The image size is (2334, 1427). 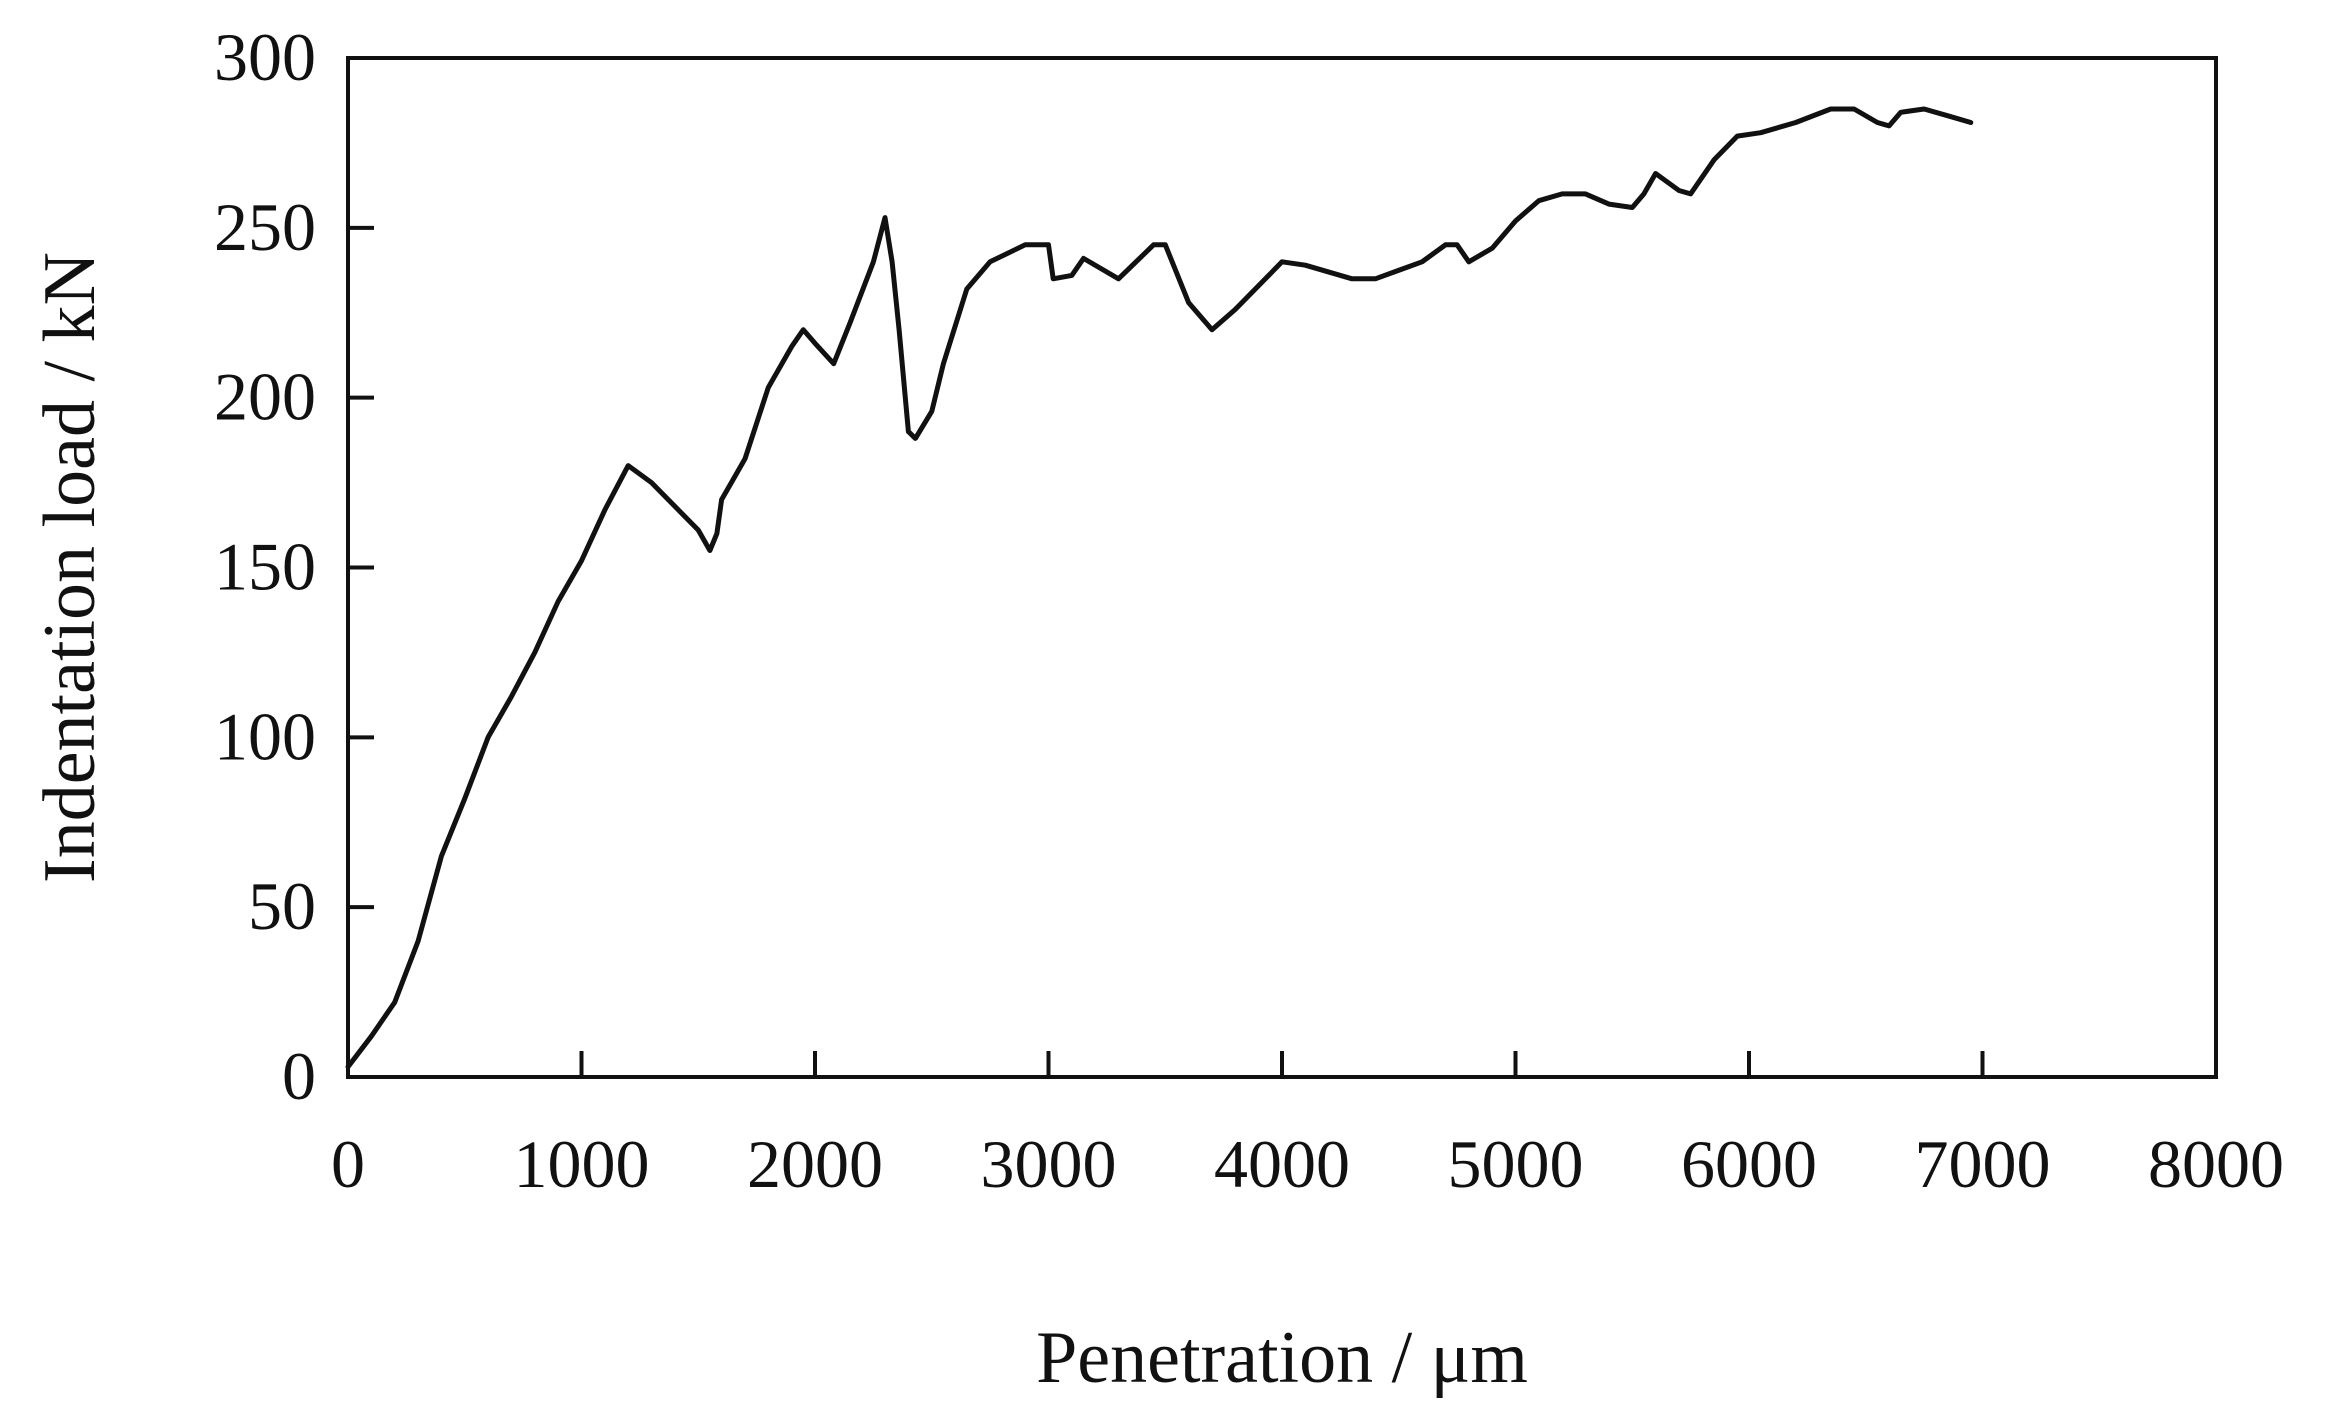 What do you see at coordinates (265, 736) in the screenshot?
I see `y-tick-label: 100` at bounding box center [265, 736].